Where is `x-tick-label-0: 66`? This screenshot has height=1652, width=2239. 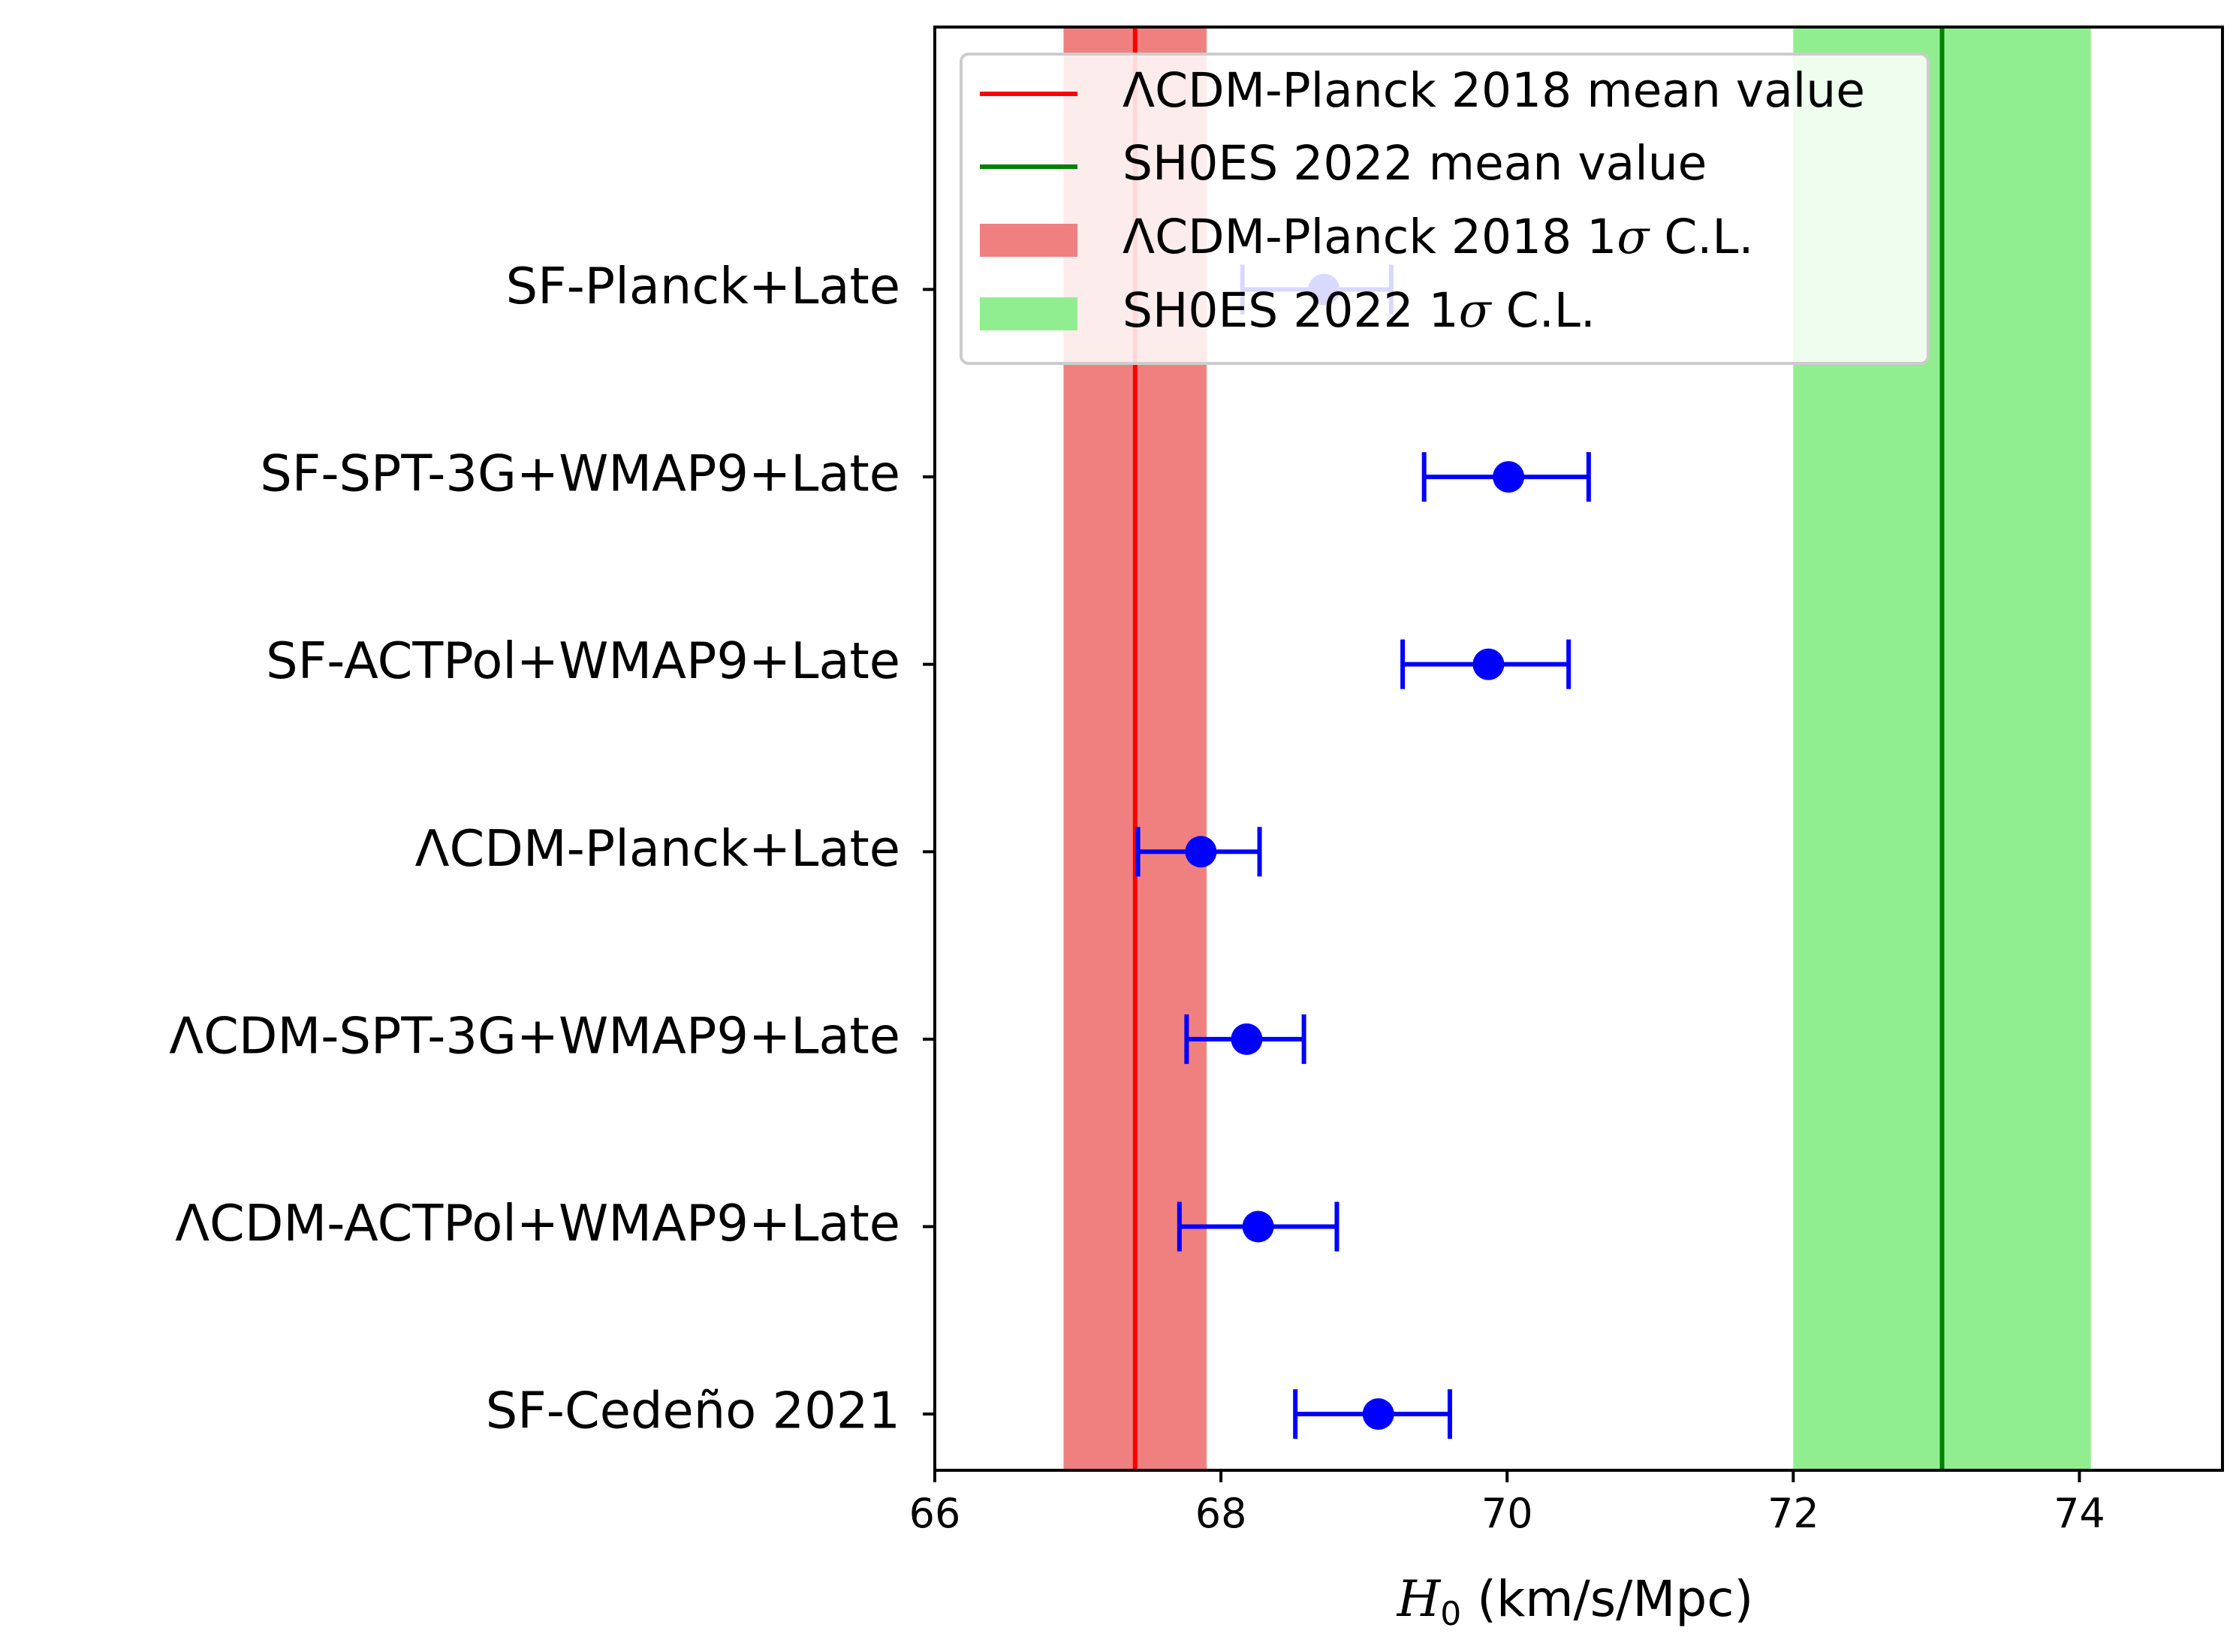 x-tick-label-0: 66 is located at coordinates (935, 1513).